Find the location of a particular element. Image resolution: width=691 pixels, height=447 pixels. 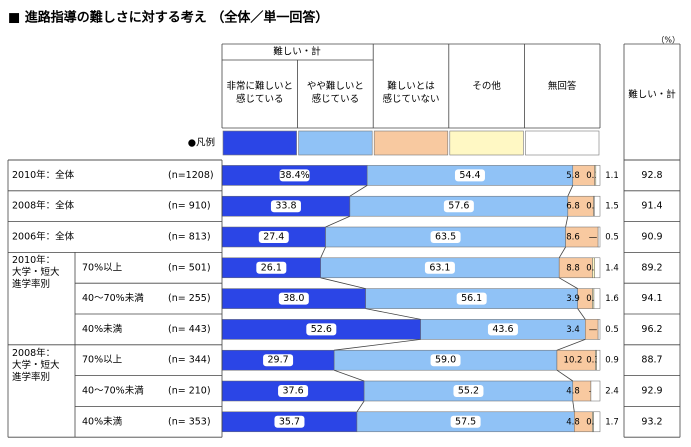

value-label: 1.4 is located at coordinates (612, 268).